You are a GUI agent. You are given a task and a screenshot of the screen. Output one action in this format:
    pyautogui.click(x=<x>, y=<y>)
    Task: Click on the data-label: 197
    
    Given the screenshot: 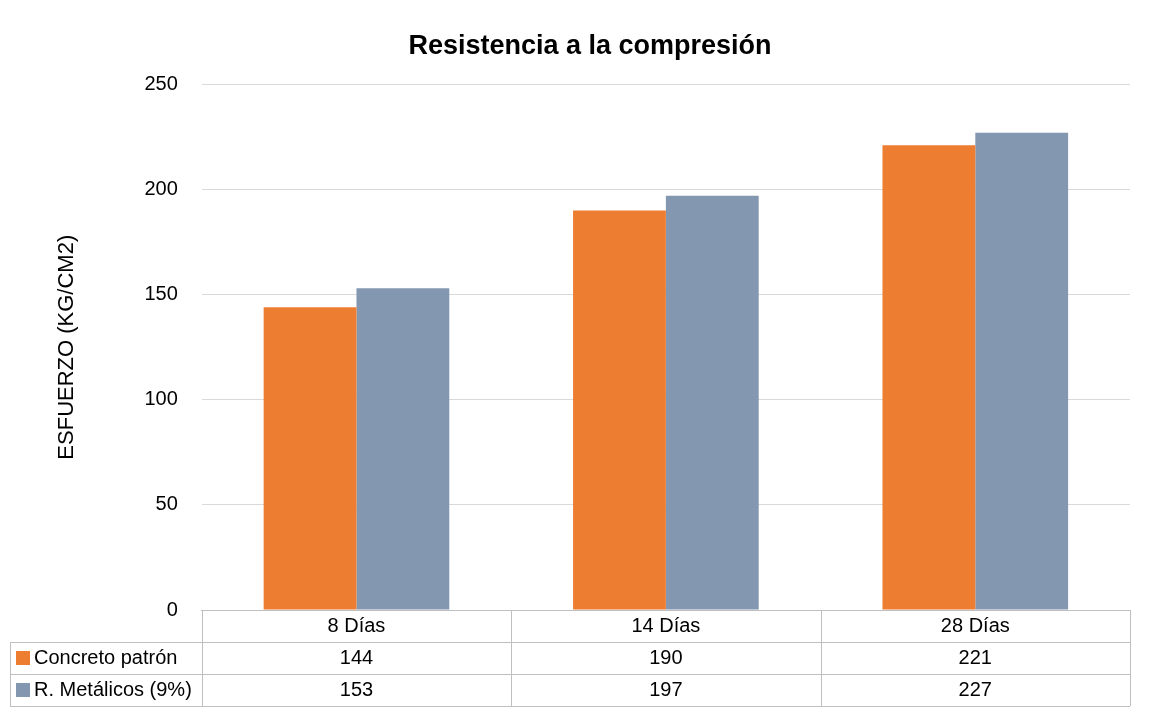 What is the action you would take?
    pyautogui.click(x=666, y=688)
    